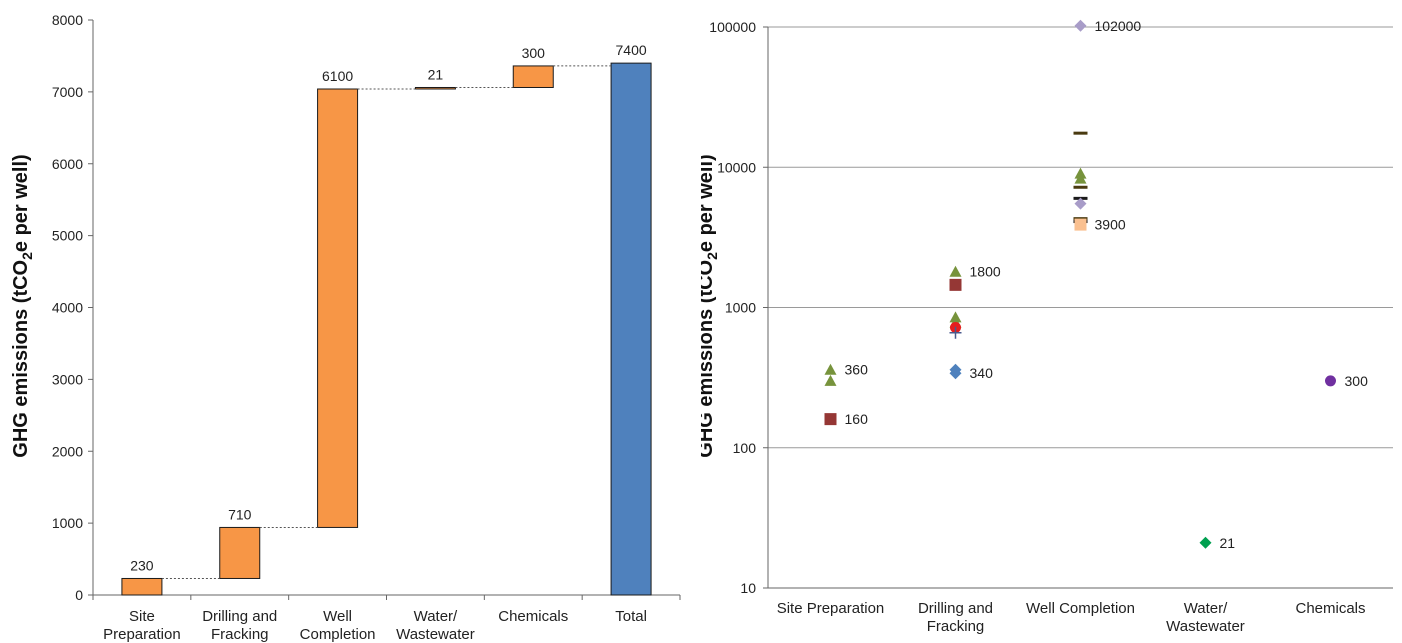 This screenshot has height=643, width=1402. I want to click on data-annotation: 160, so click(857, 419).